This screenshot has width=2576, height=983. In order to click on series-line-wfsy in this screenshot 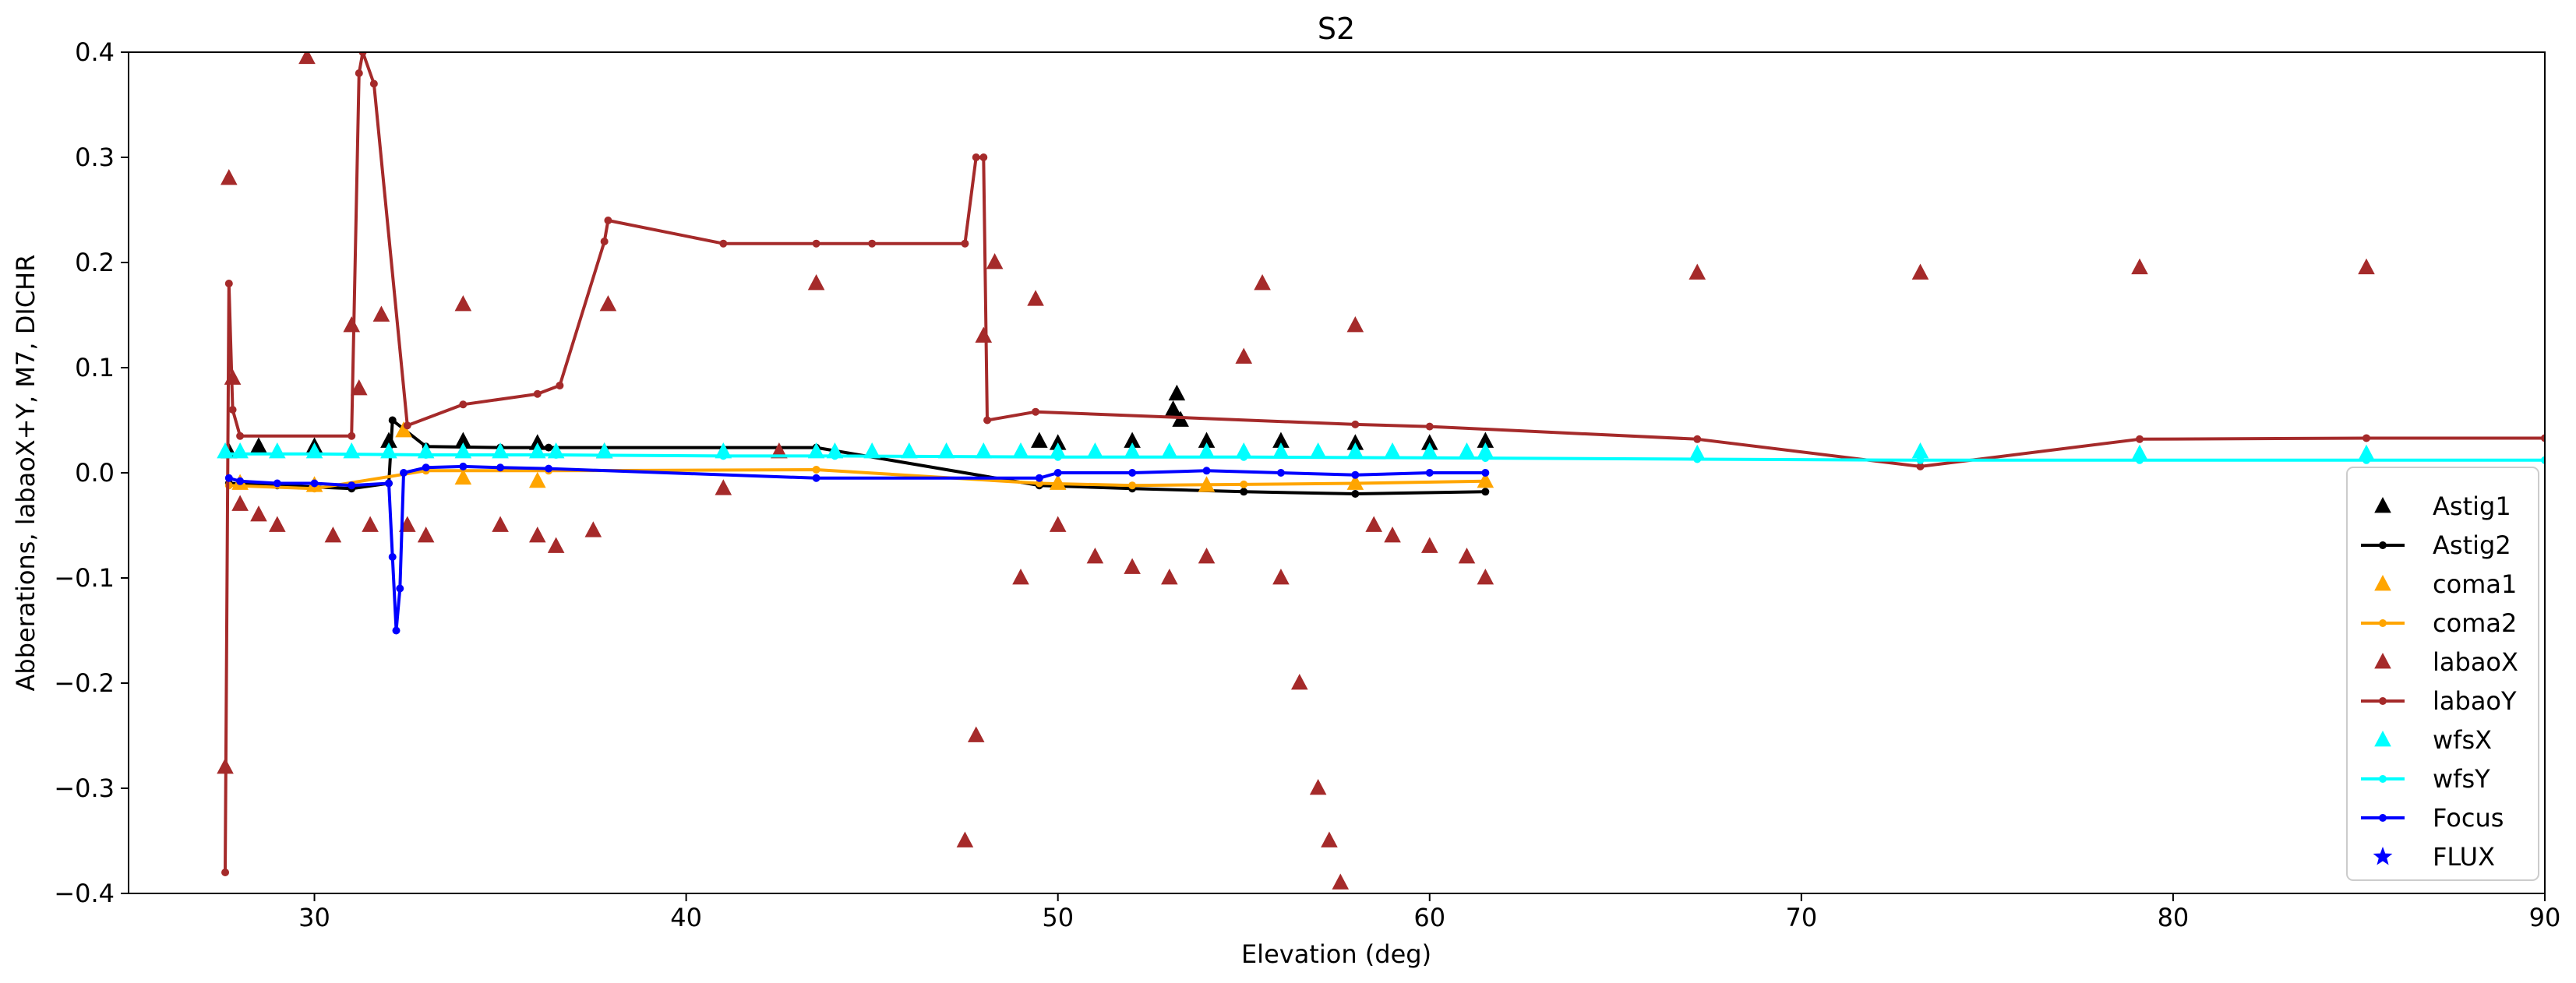, I will do `click(1385, 457)`.